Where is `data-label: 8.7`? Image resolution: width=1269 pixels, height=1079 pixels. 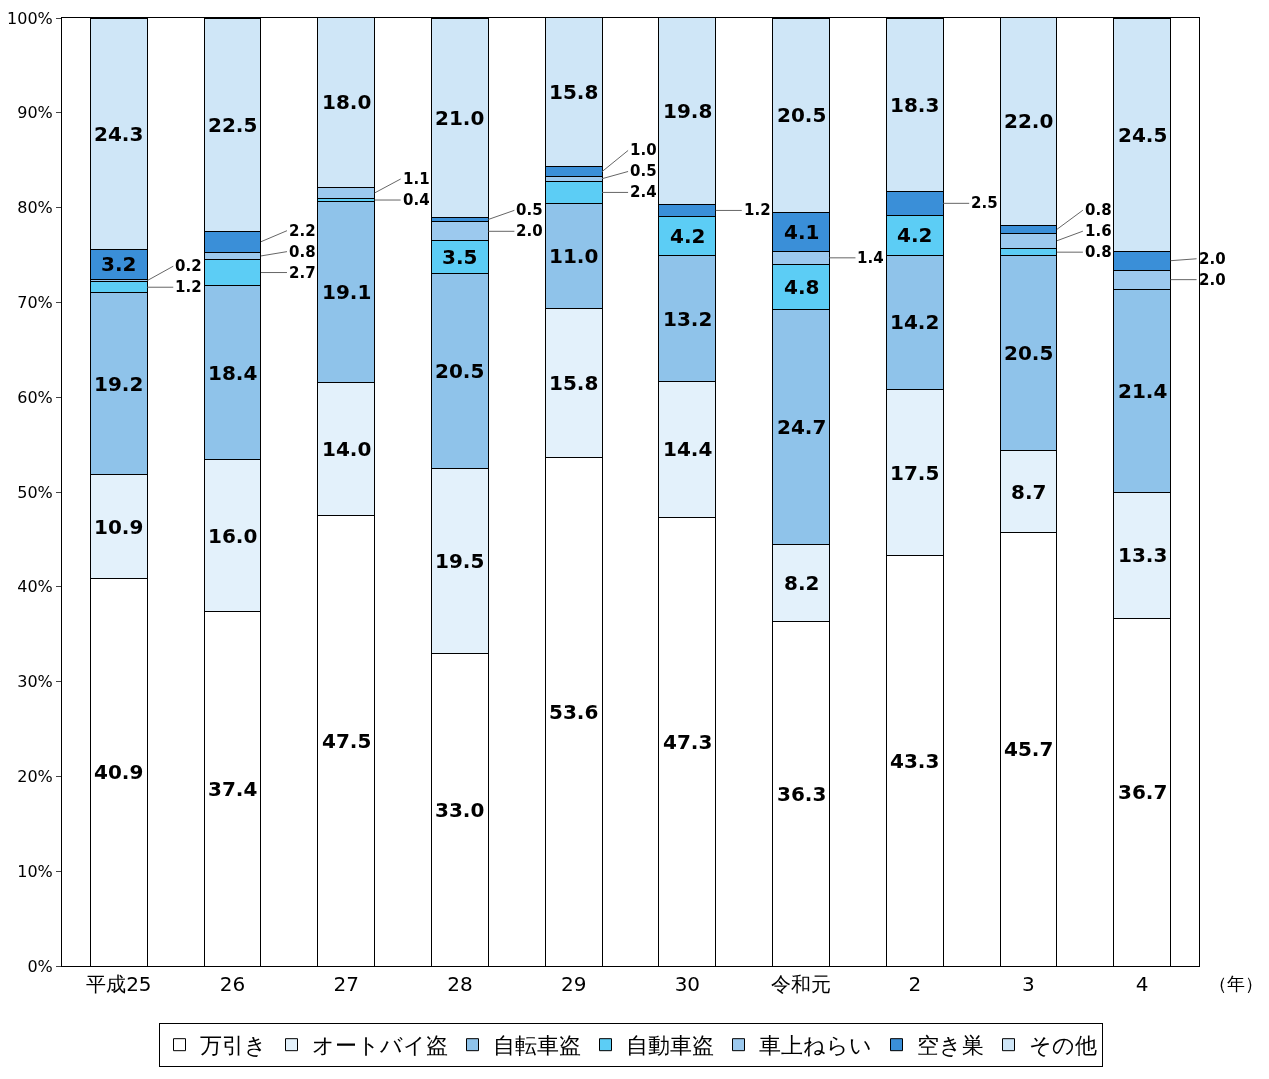
data-label: 8.7 is located at coordinates (1029, 492).